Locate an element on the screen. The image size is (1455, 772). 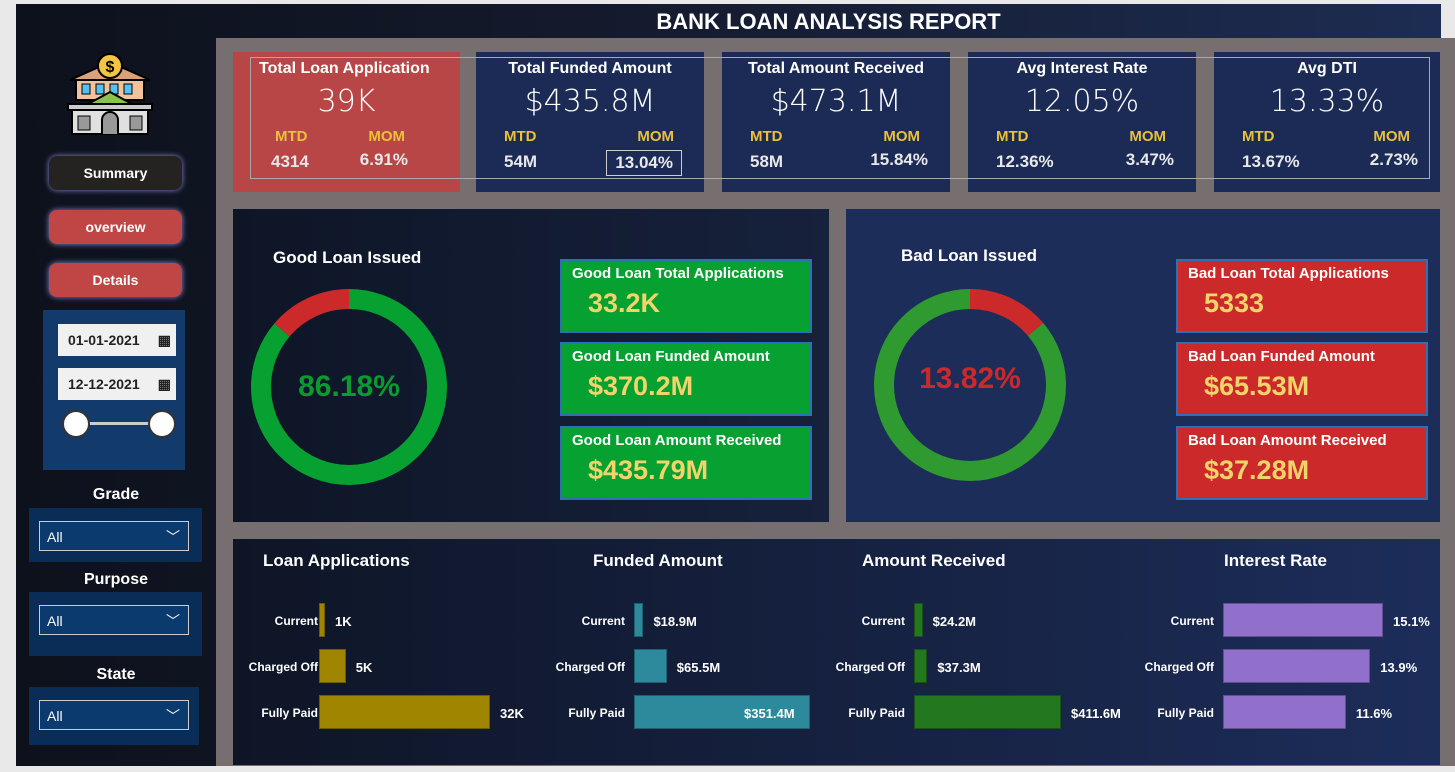
state-dropdown: All ﹀ is located at coordinates (114, 715).